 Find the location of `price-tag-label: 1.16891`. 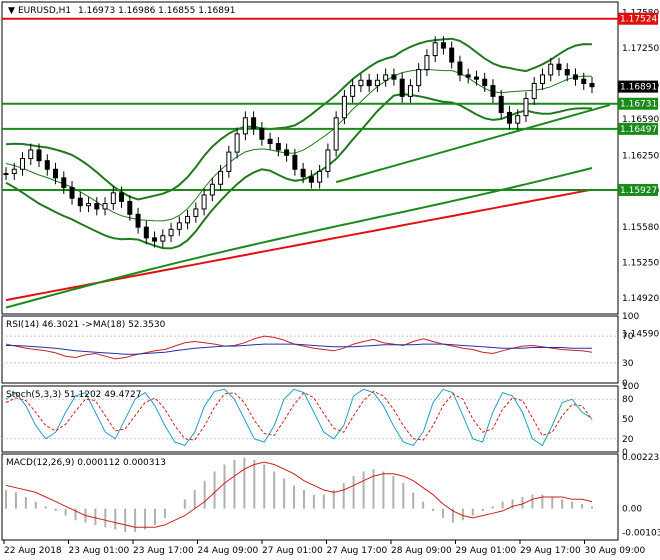

price-tag-label: 1.16891 is located at coordinates (638, 88).